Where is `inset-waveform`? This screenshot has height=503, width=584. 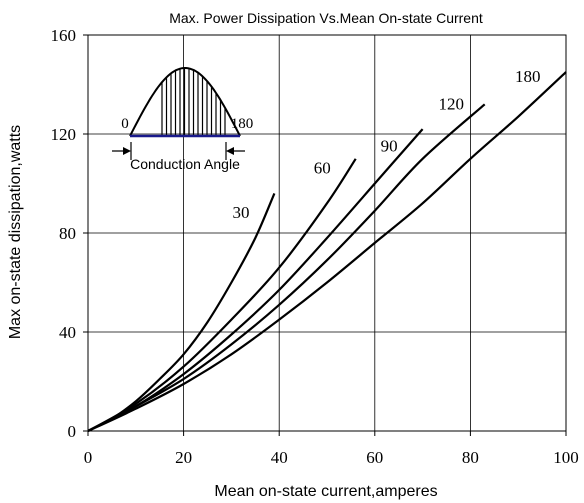 inset-waveform is located at coordinates (185, 102).